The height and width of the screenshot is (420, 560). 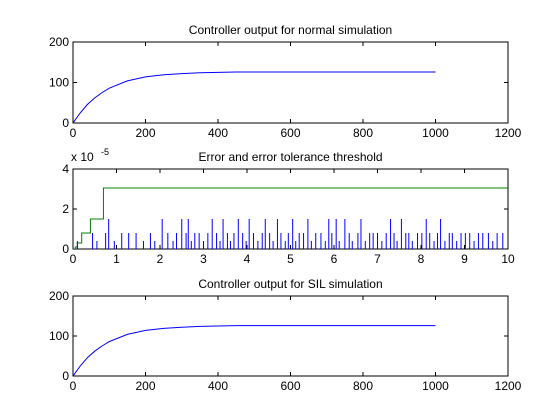 I want to click on x-tick-label: 6, so click(x=334, y=259).